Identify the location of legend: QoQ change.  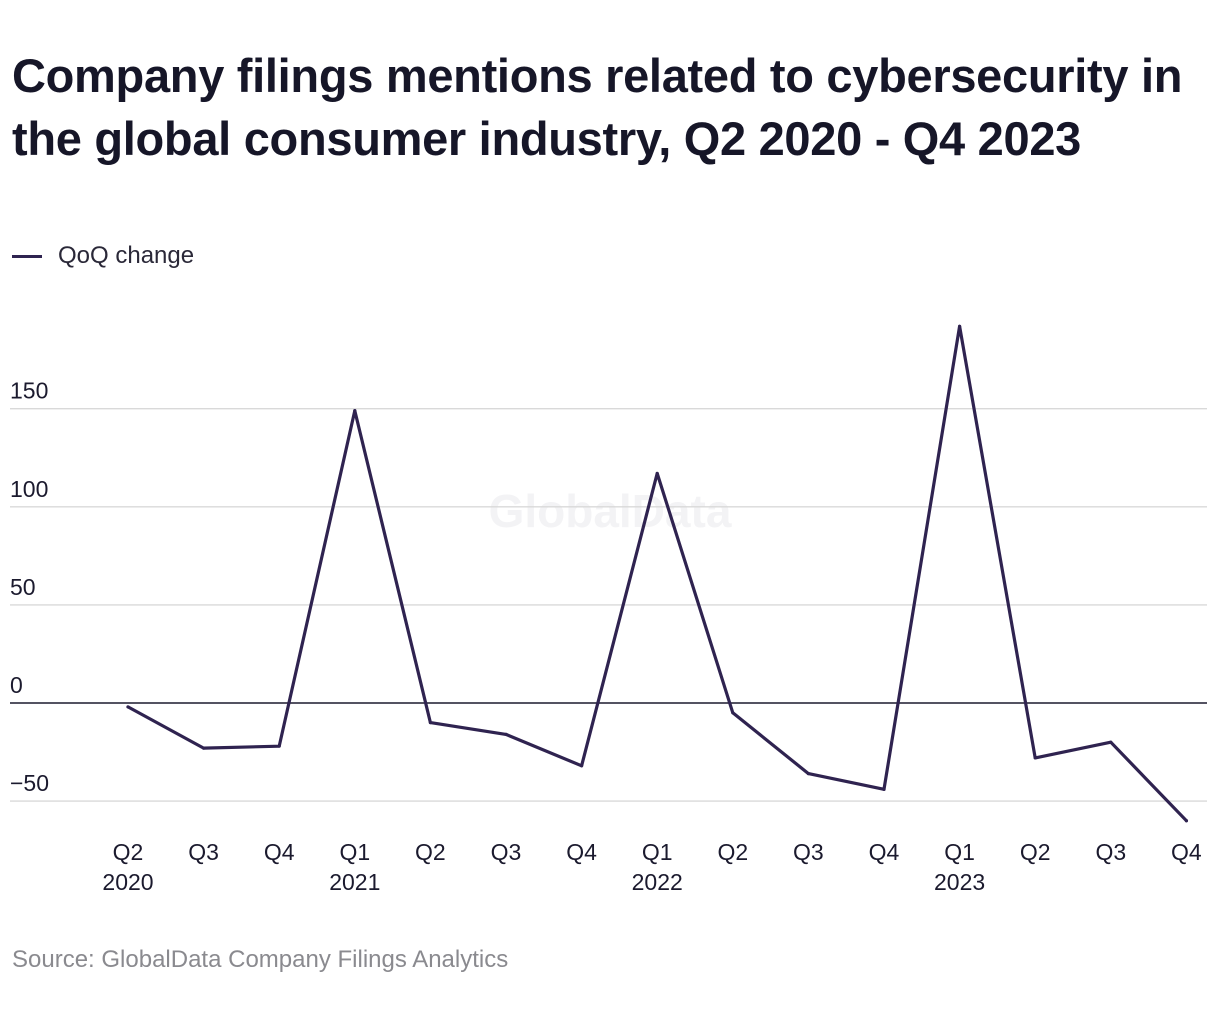
(103, 256).